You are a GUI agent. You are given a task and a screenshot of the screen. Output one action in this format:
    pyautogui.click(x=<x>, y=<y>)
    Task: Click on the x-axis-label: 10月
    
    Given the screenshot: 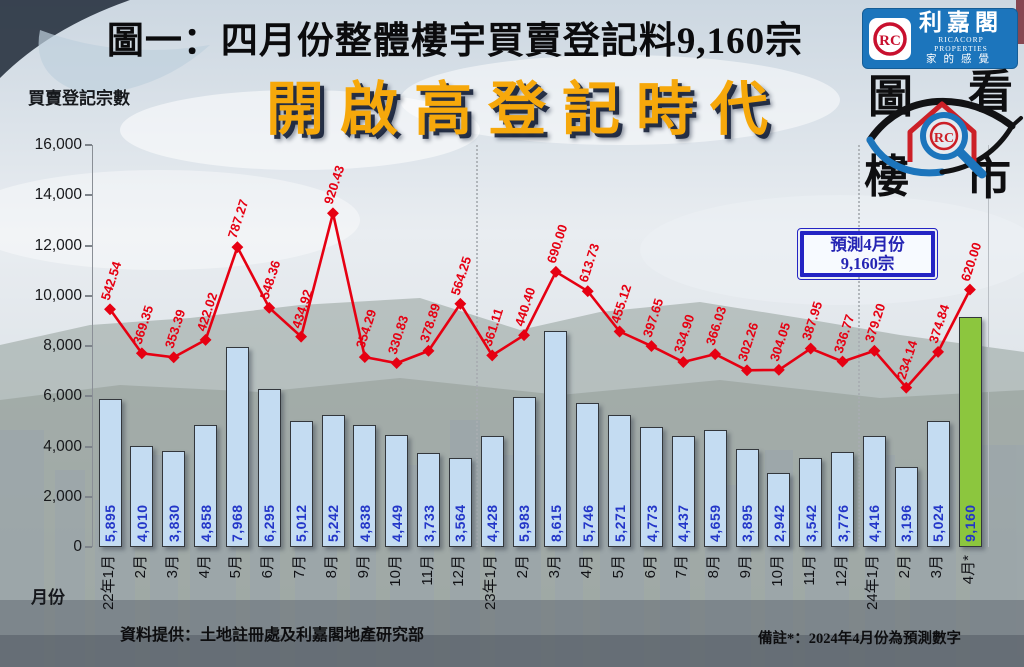 What is the action you would take?
    pyautogui.click(x=395, y=571)
    